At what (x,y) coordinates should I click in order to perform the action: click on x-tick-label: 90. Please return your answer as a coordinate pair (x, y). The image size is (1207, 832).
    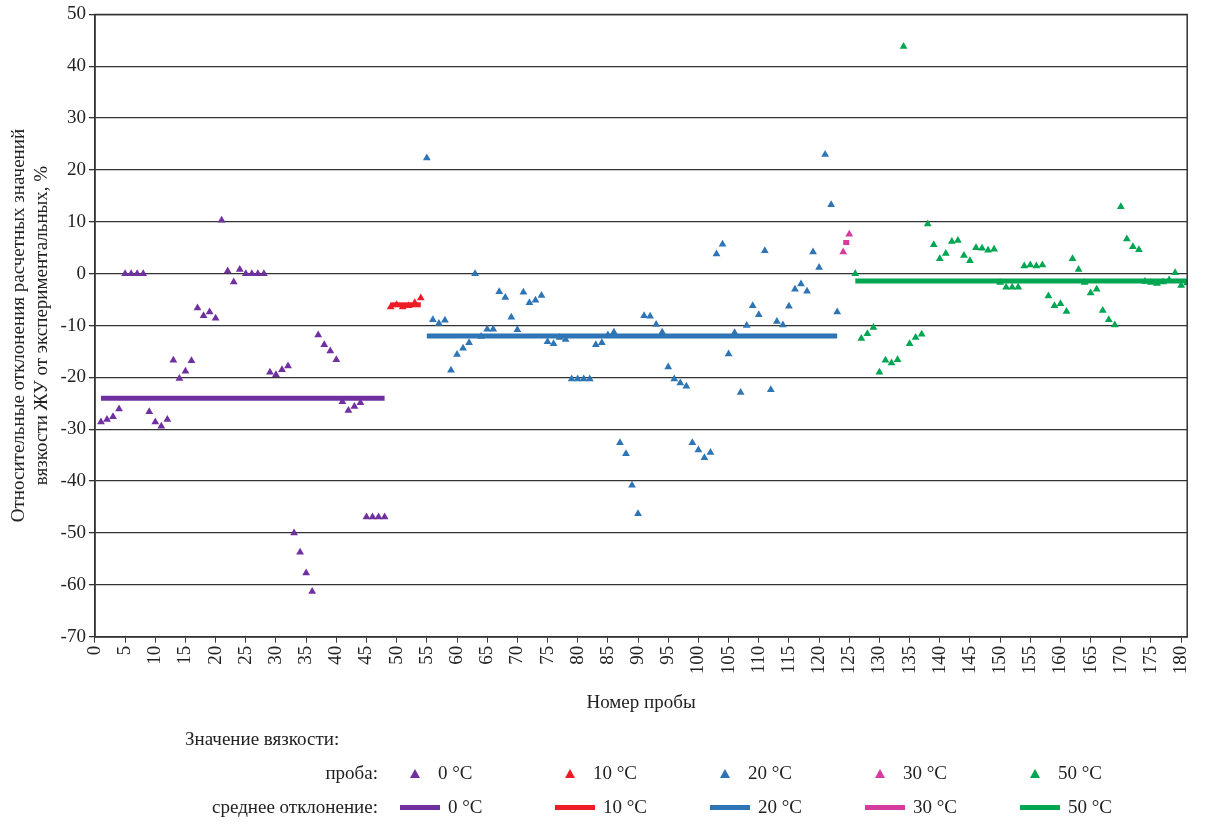
    Looking at the image, I should click on (637, 655).